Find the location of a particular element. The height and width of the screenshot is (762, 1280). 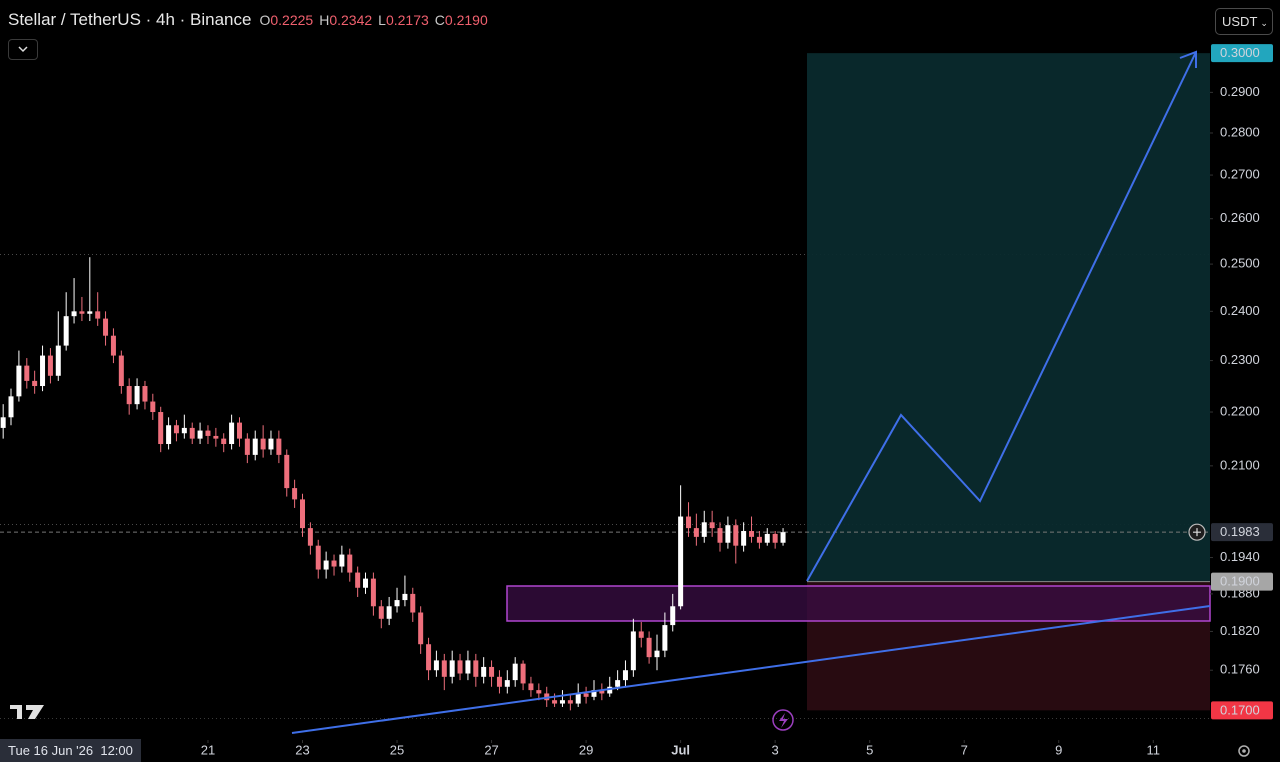

currency-button: USDT ⌄ is located at coordinates (1244, 21).